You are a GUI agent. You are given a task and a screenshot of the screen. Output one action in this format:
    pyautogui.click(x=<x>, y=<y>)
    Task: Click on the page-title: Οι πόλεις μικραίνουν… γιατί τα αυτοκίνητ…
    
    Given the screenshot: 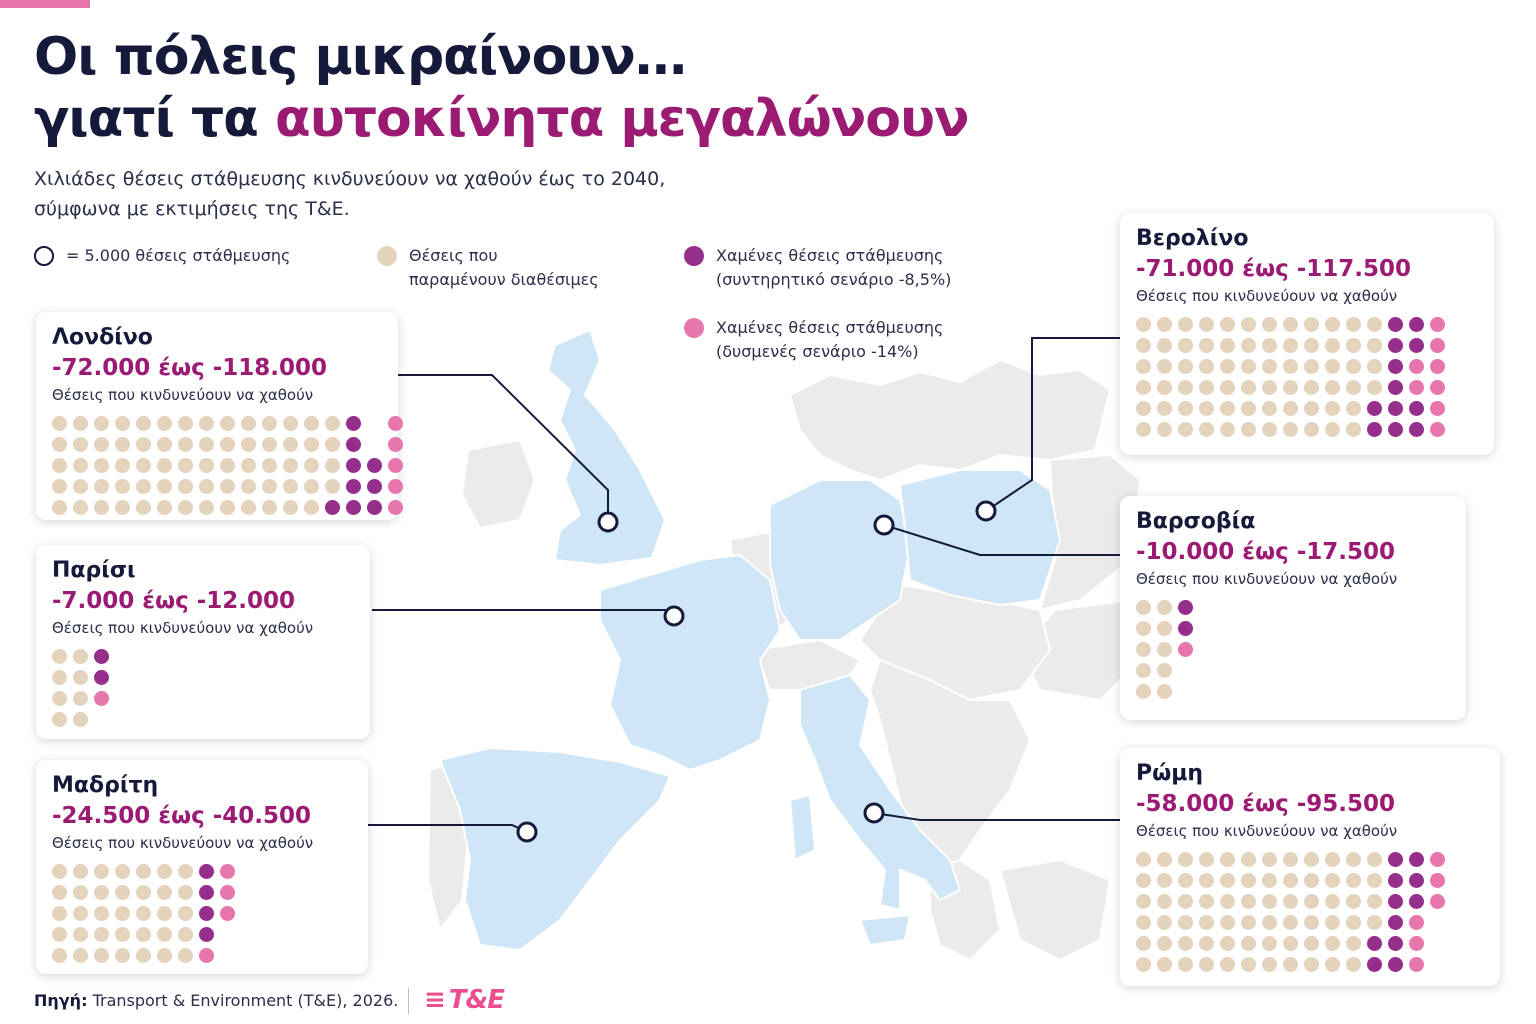 What is the action you would take?
    pyautogui.click(x=502, y=88)
    